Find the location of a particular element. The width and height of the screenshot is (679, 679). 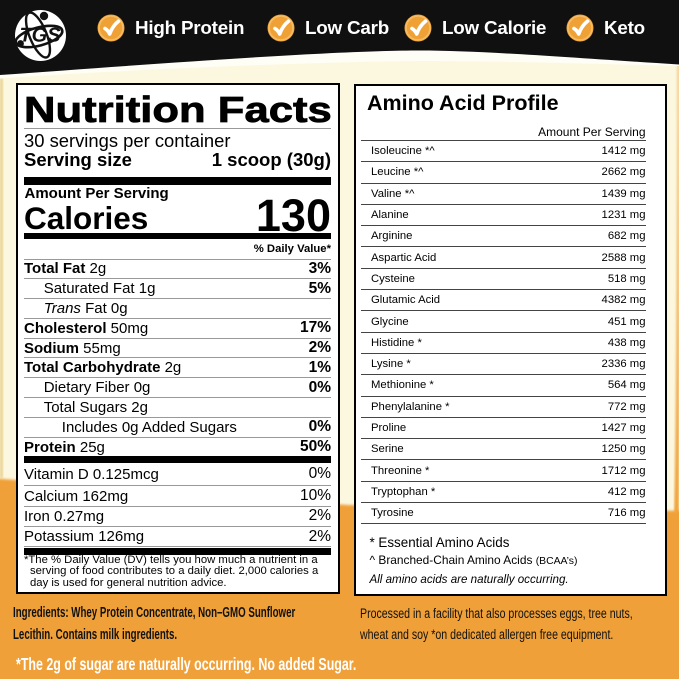

svg-text: TGS is located at coordinates (40, 36).